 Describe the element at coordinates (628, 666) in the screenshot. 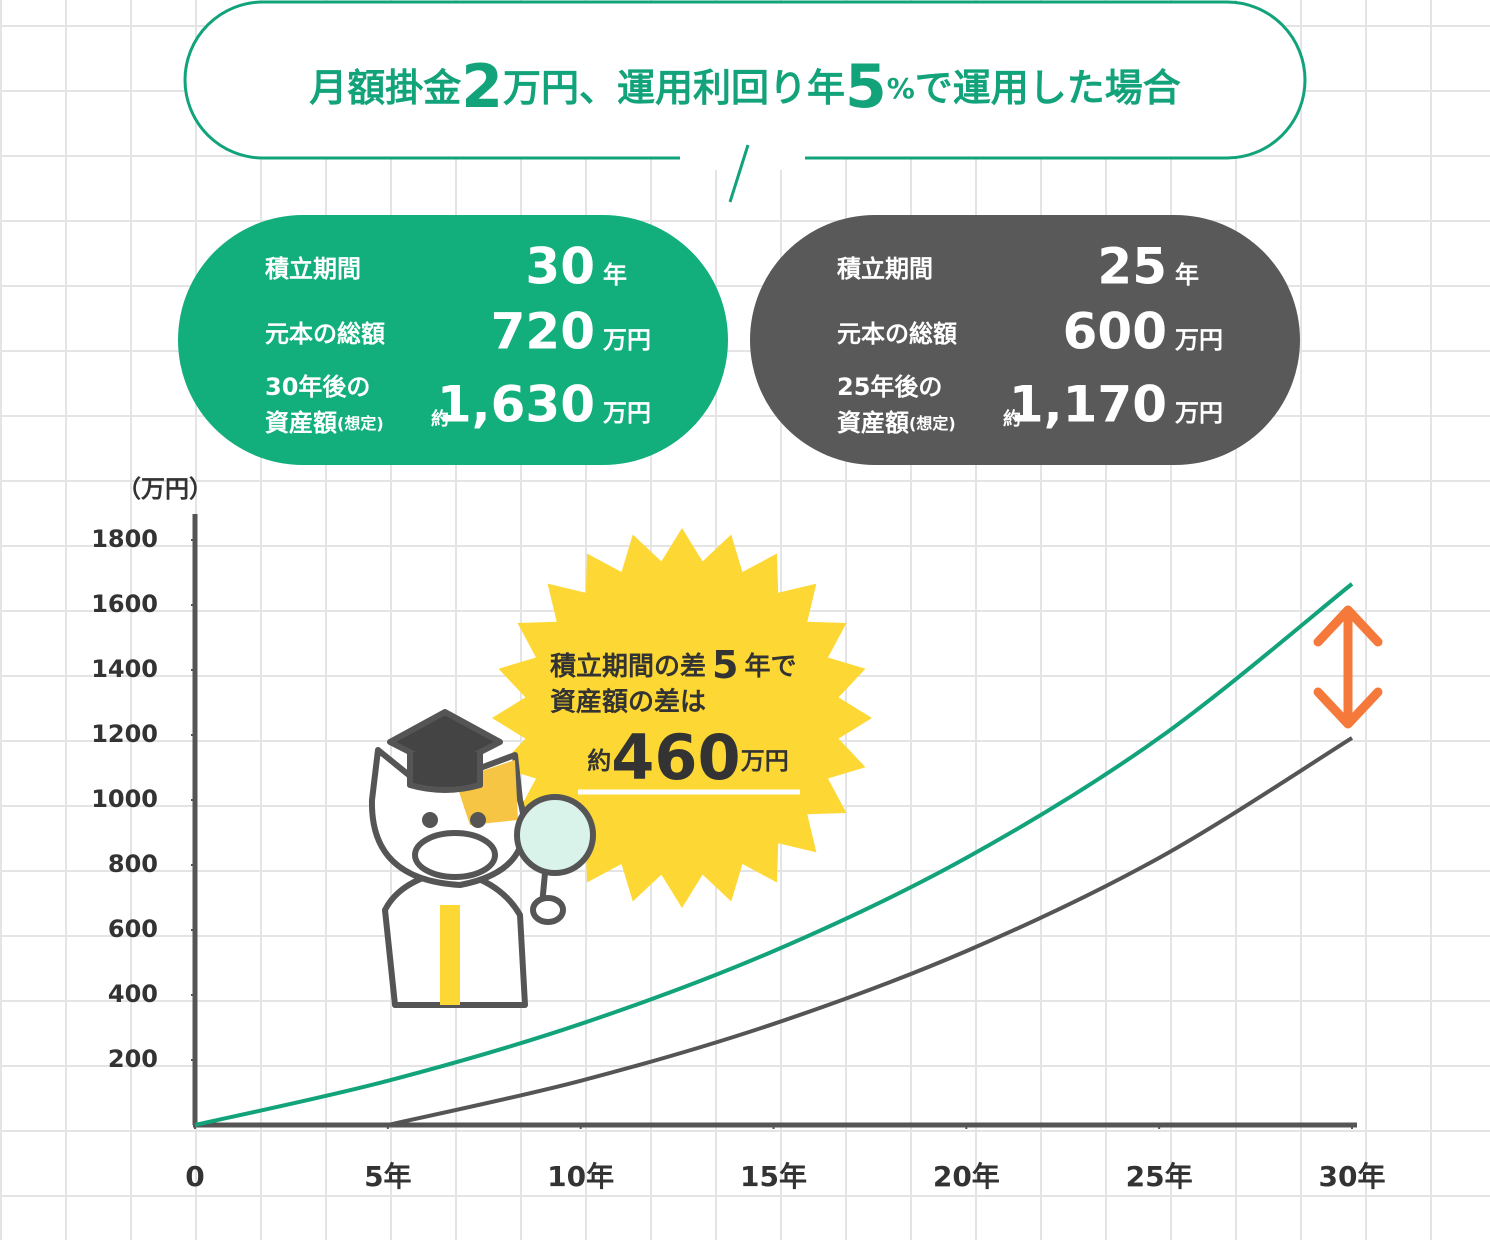

I see `annotation-part: 積立期間の差` at that location.